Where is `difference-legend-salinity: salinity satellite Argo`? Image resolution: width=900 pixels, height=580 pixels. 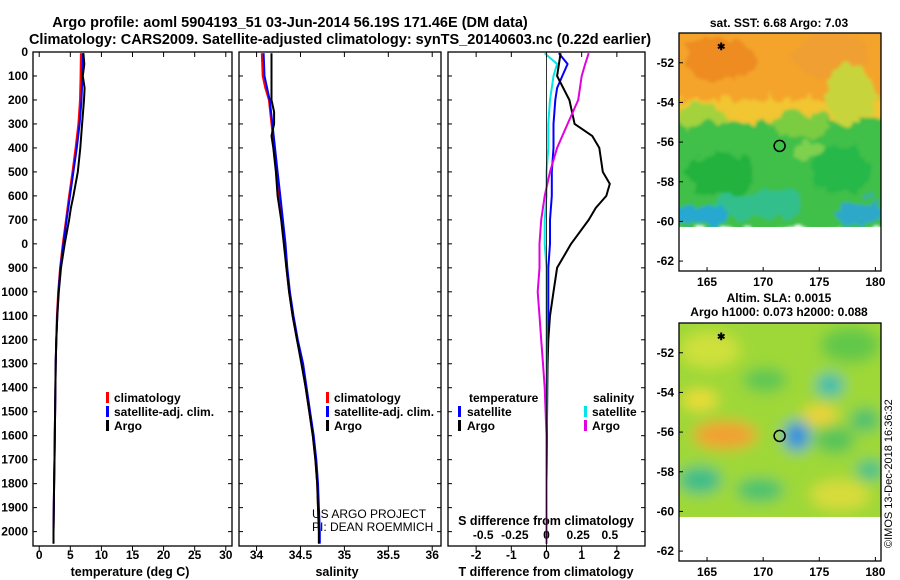 difference-legend-salinity: salinity satellite Argo is located at coordinates (610, 412).